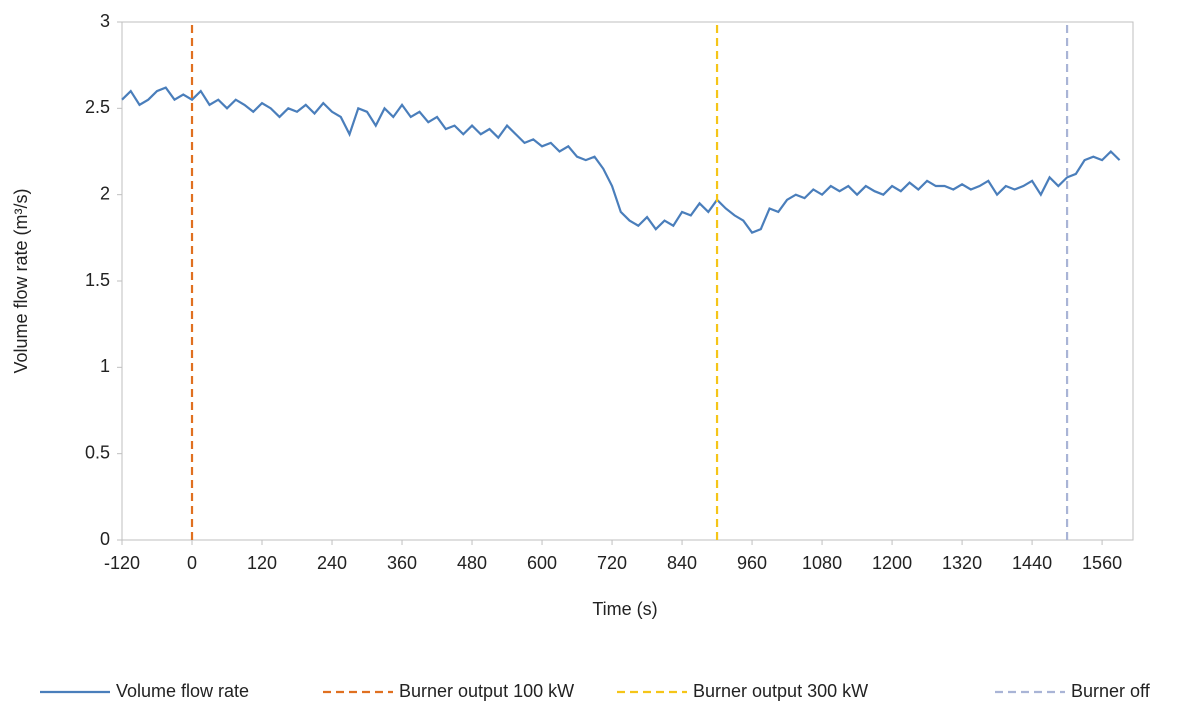  I want to click on x-tick-label: 120, so click(262, 563).